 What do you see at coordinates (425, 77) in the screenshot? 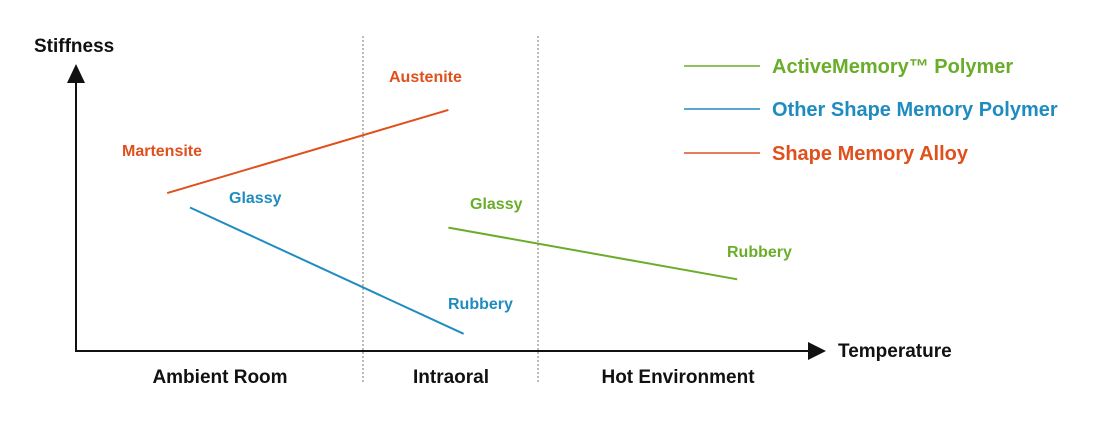
I see `label-austenite: Austenite` at bounding box center [425, 77].